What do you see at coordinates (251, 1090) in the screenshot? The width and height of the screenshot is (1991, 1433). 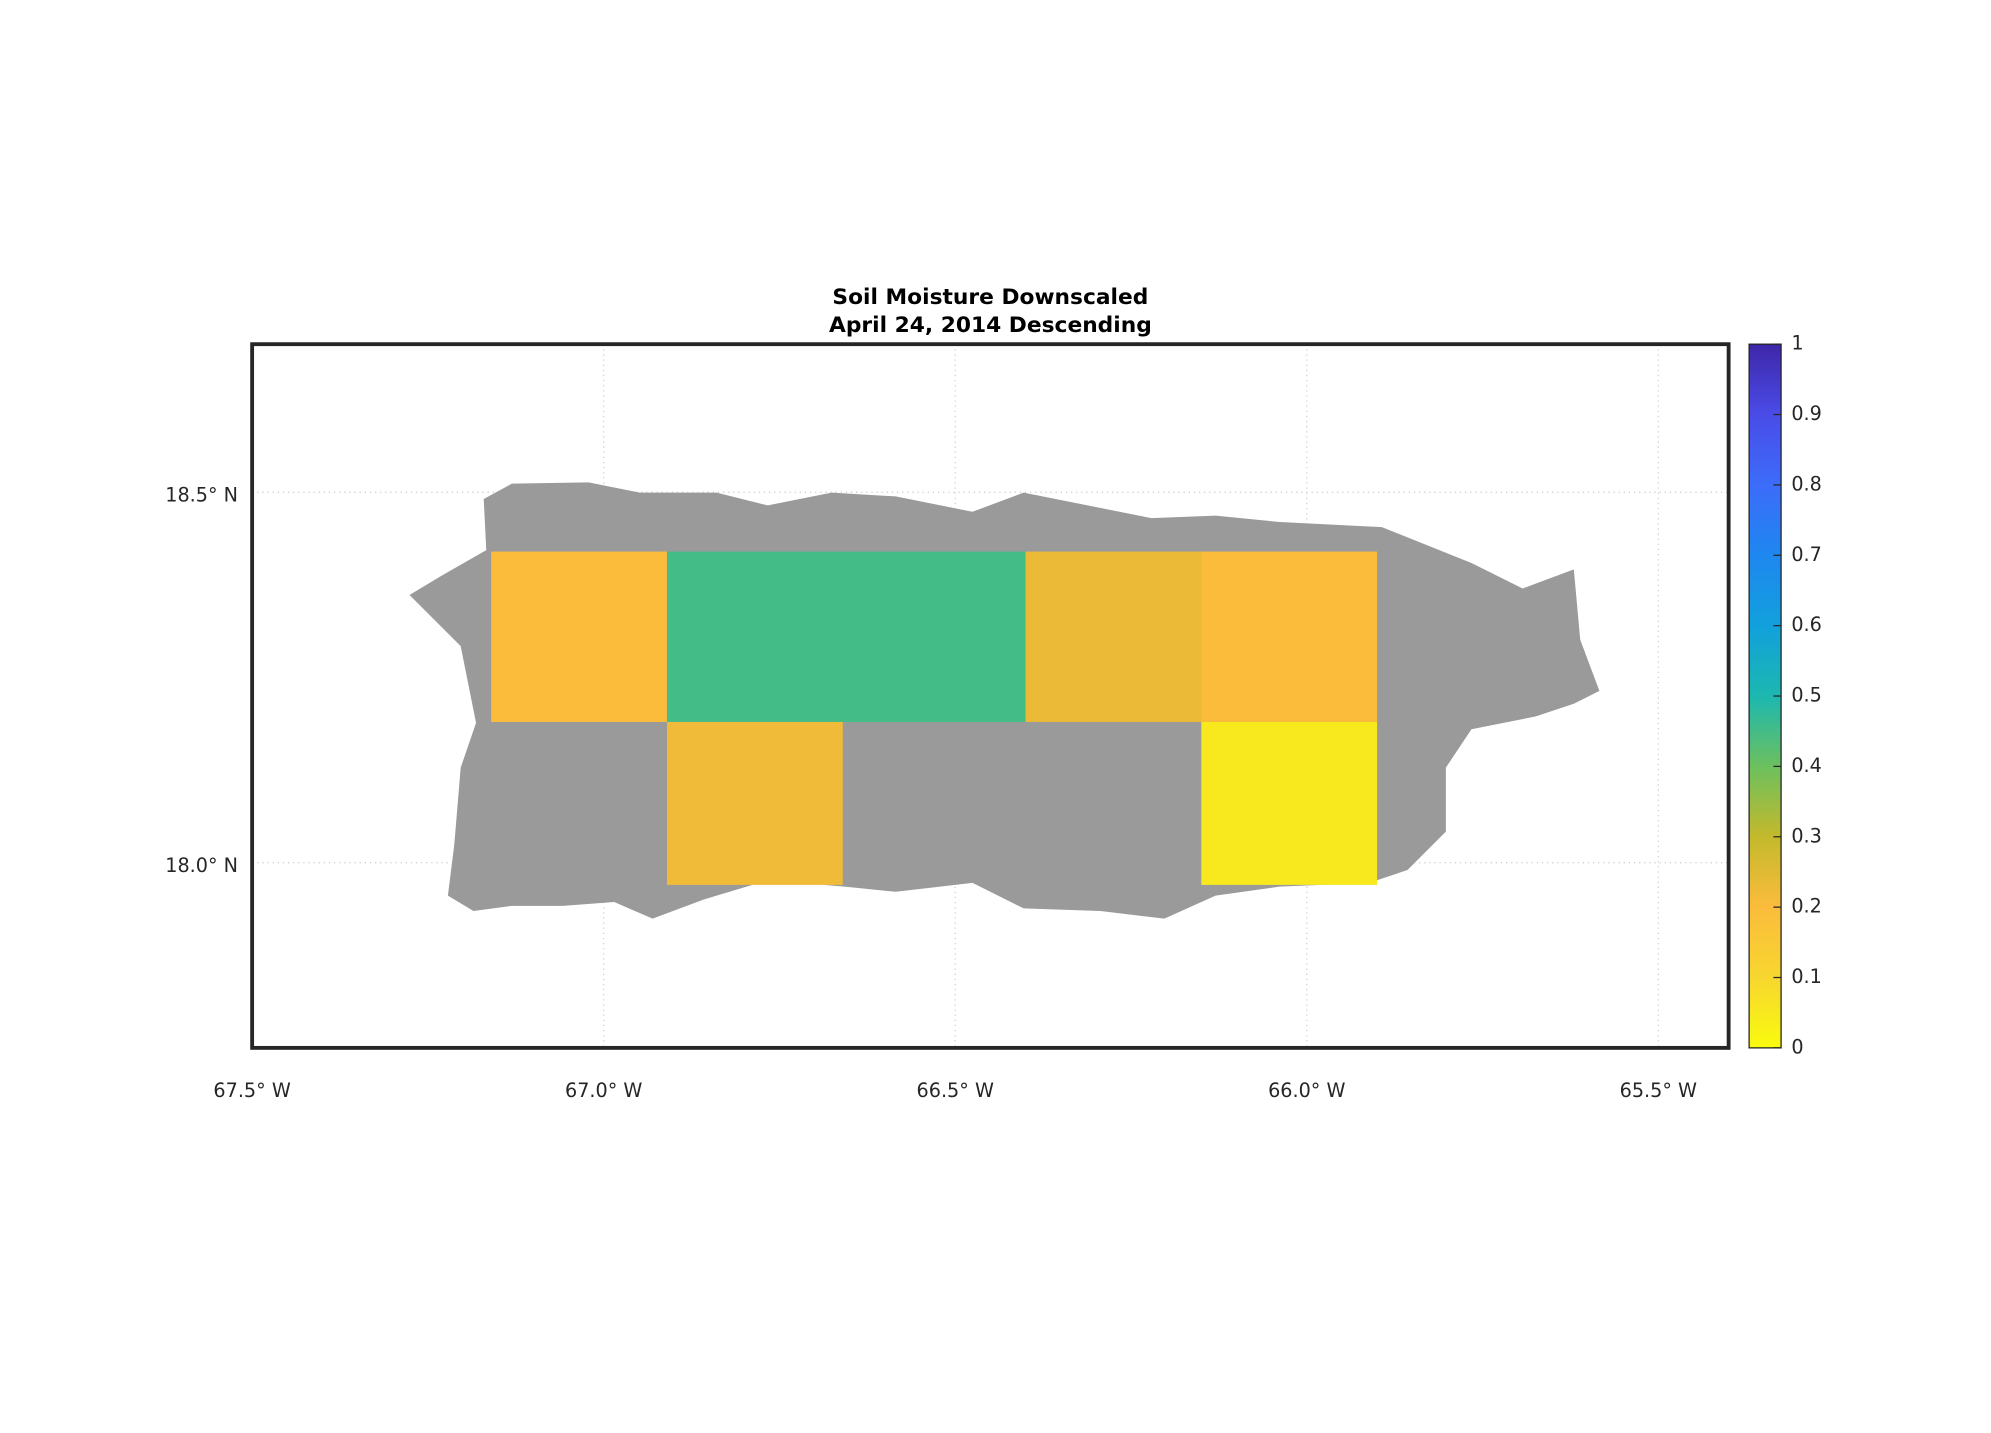 I see `x-tick-label: 67.5° W` at bounding box center [251, 1090].